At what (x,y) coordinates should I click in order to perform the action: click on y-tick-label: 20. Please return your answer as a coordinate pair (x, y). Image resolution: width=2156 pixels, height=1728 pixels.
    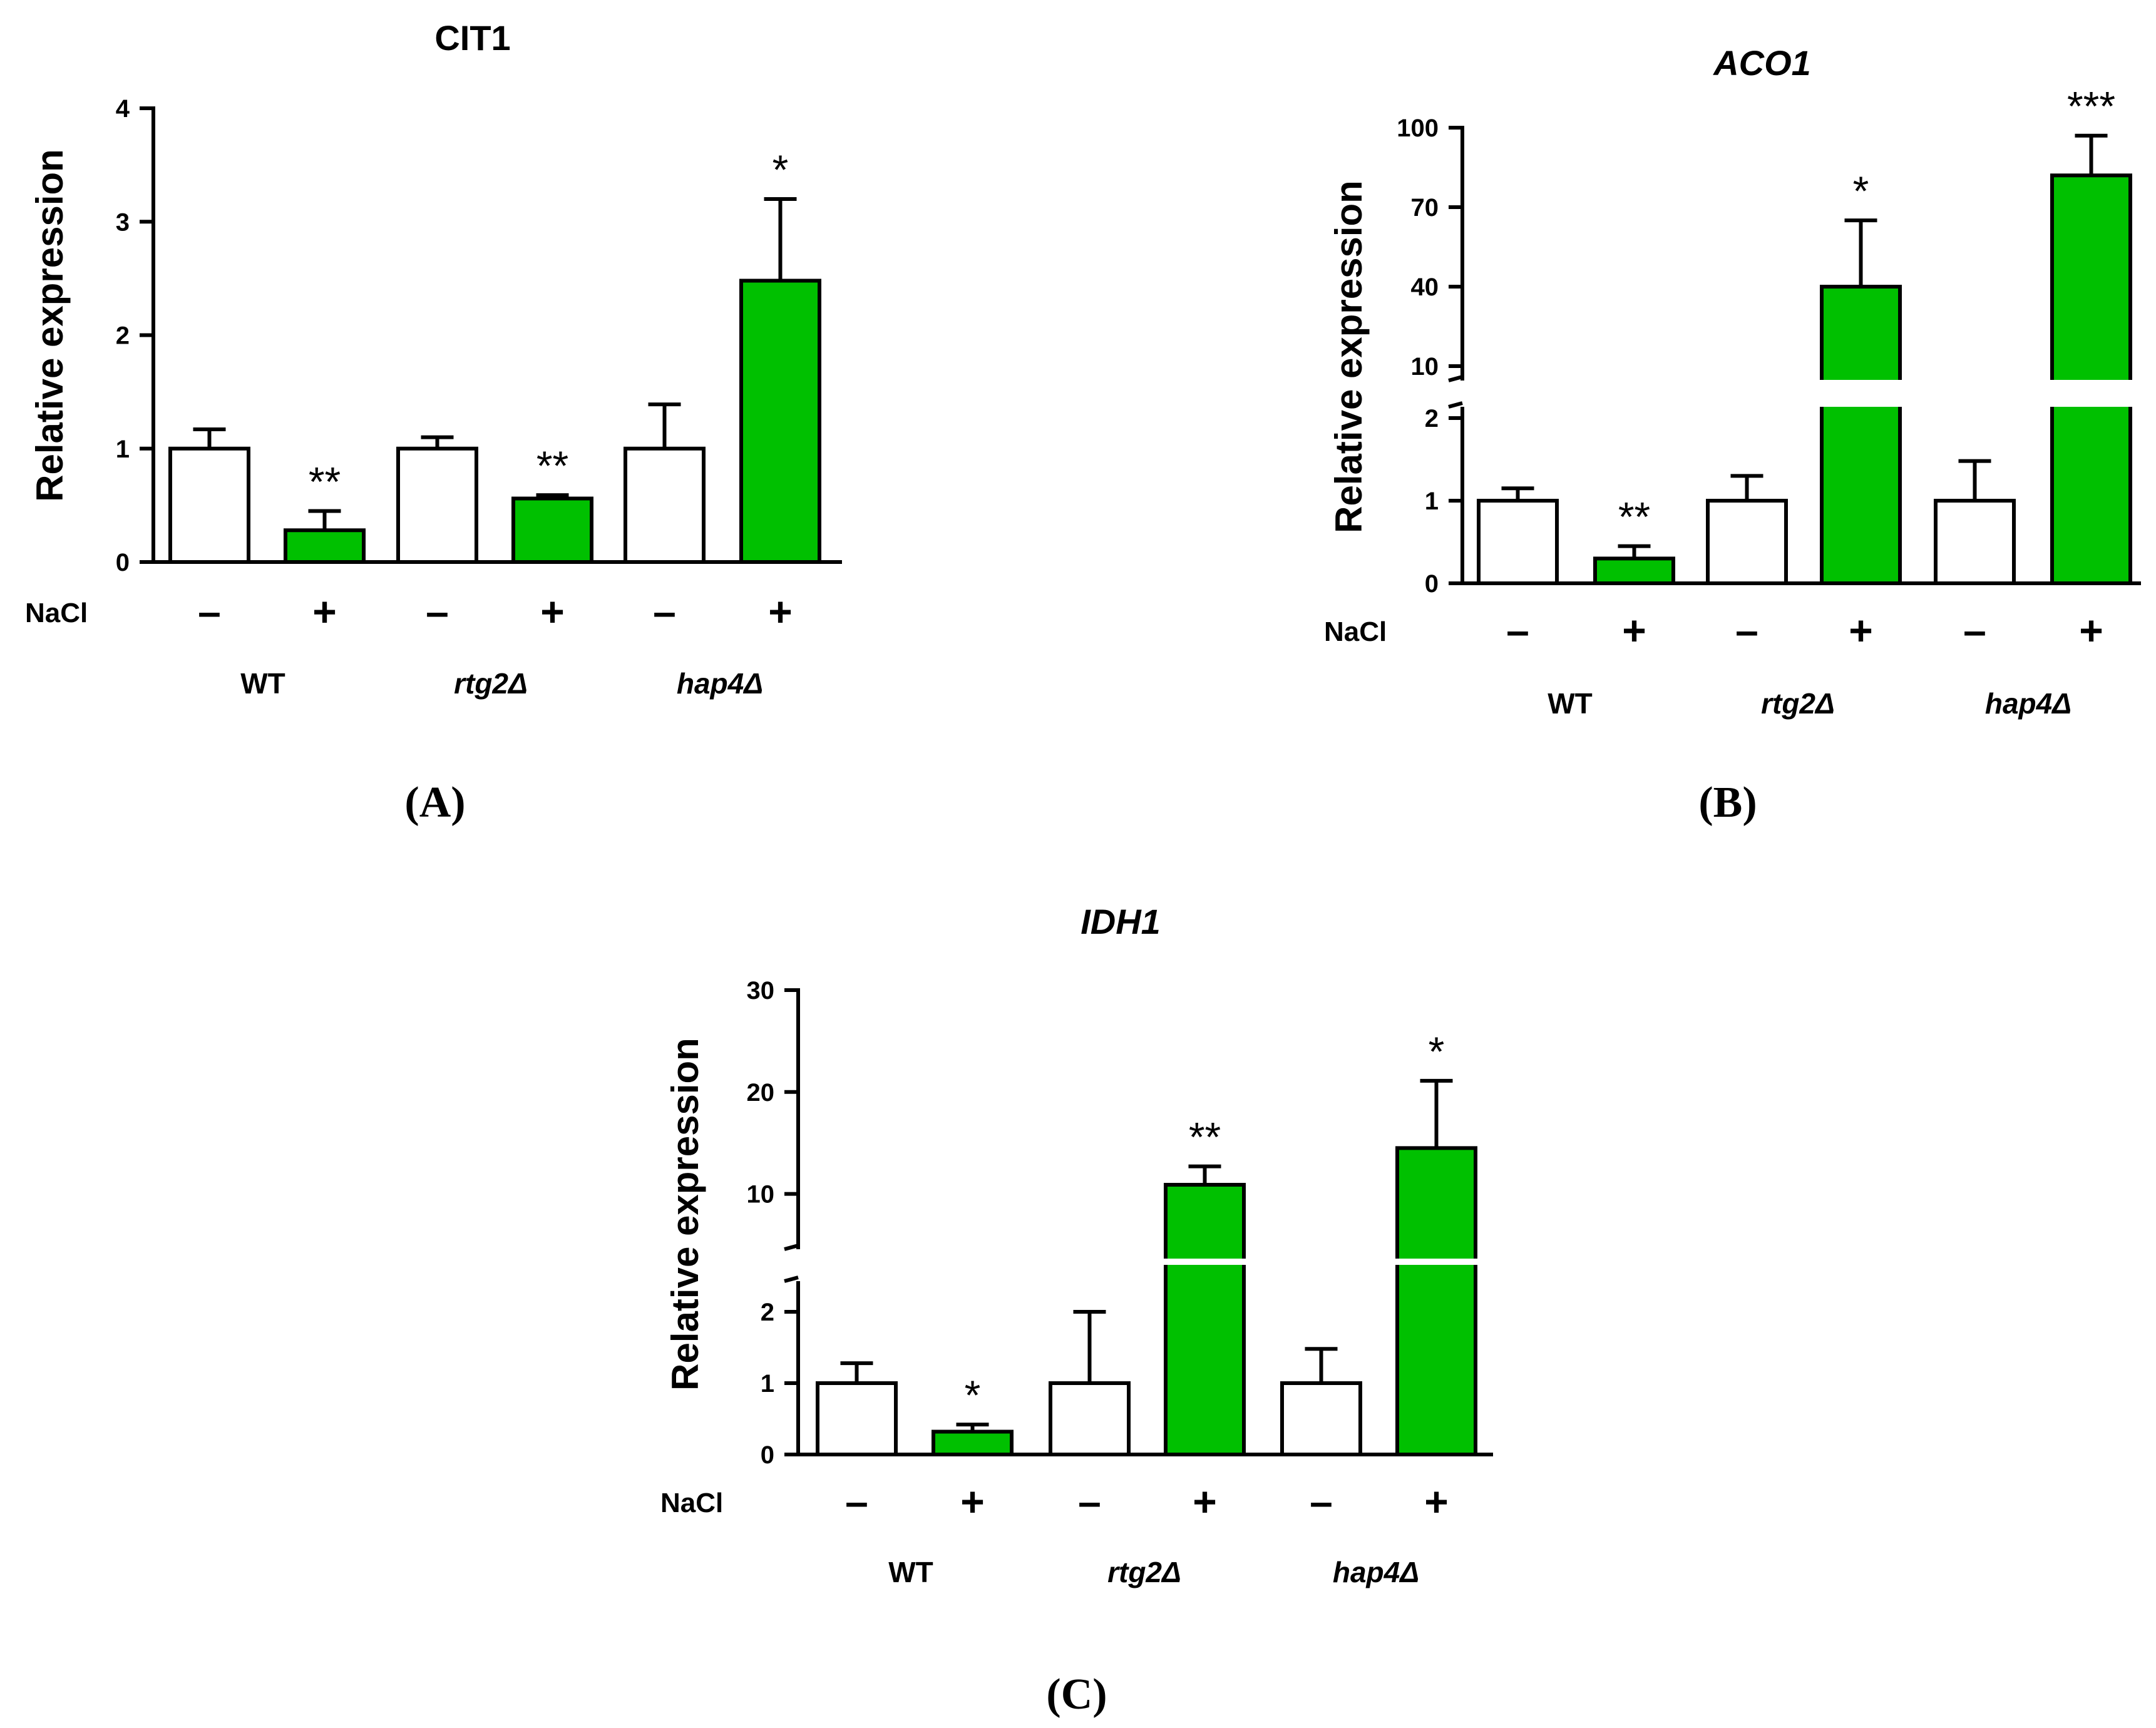
    Looking at the image, I should click on (761, 1093).